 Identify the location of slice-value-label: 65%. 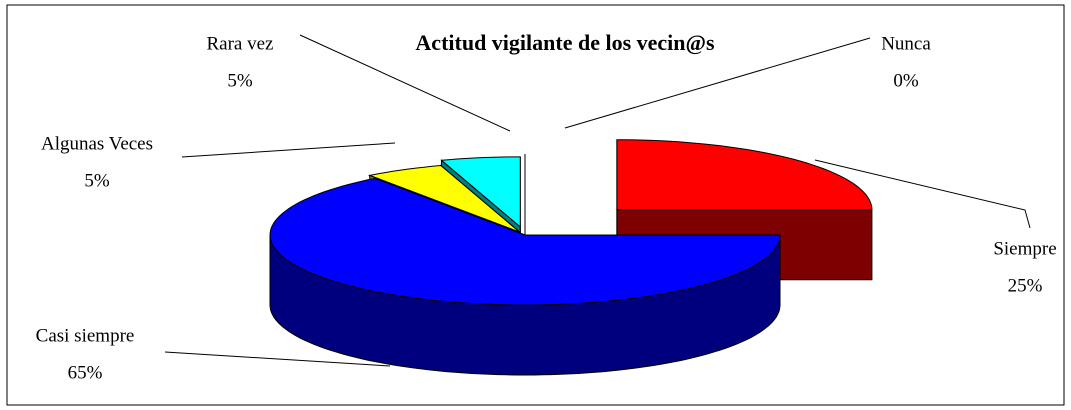
(85, 372).